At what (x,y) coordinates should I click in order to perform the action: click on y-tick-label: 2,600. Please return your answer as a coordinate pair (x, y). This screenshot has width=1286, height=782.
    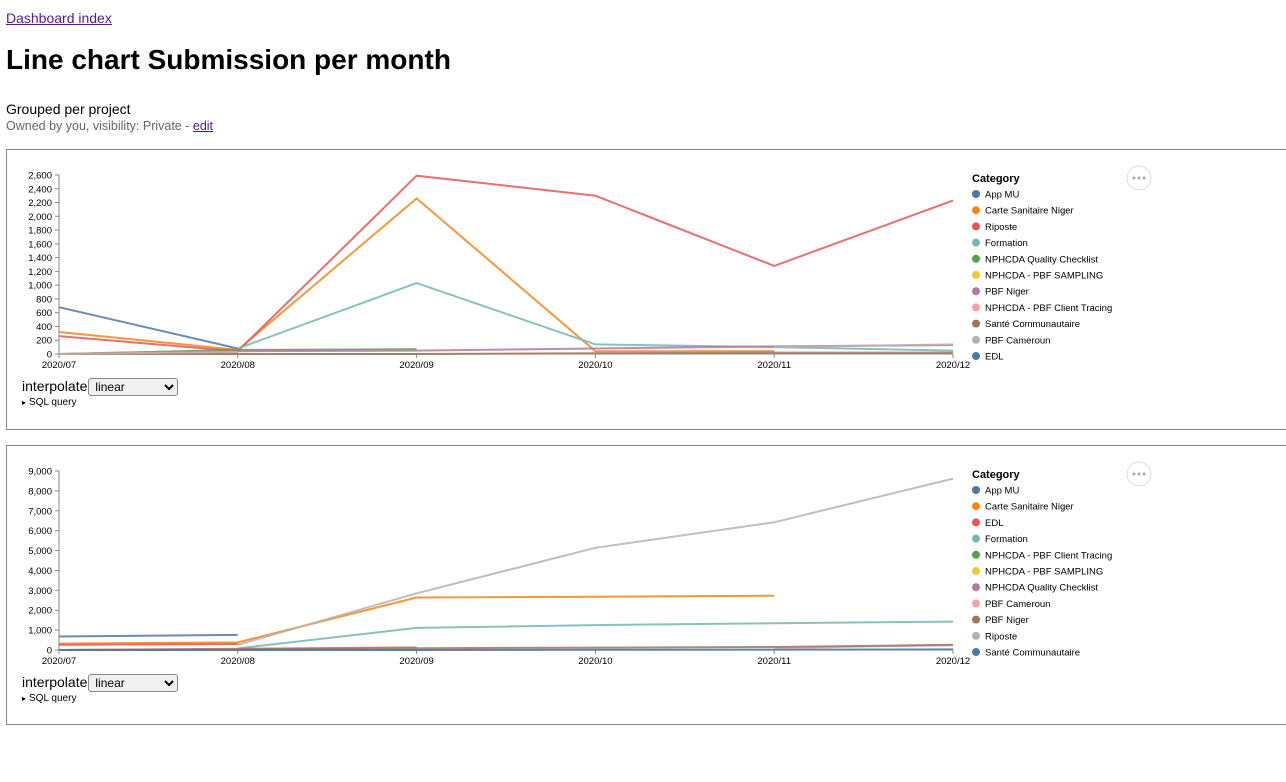
    Looking at the image, I should click on (40, 176).